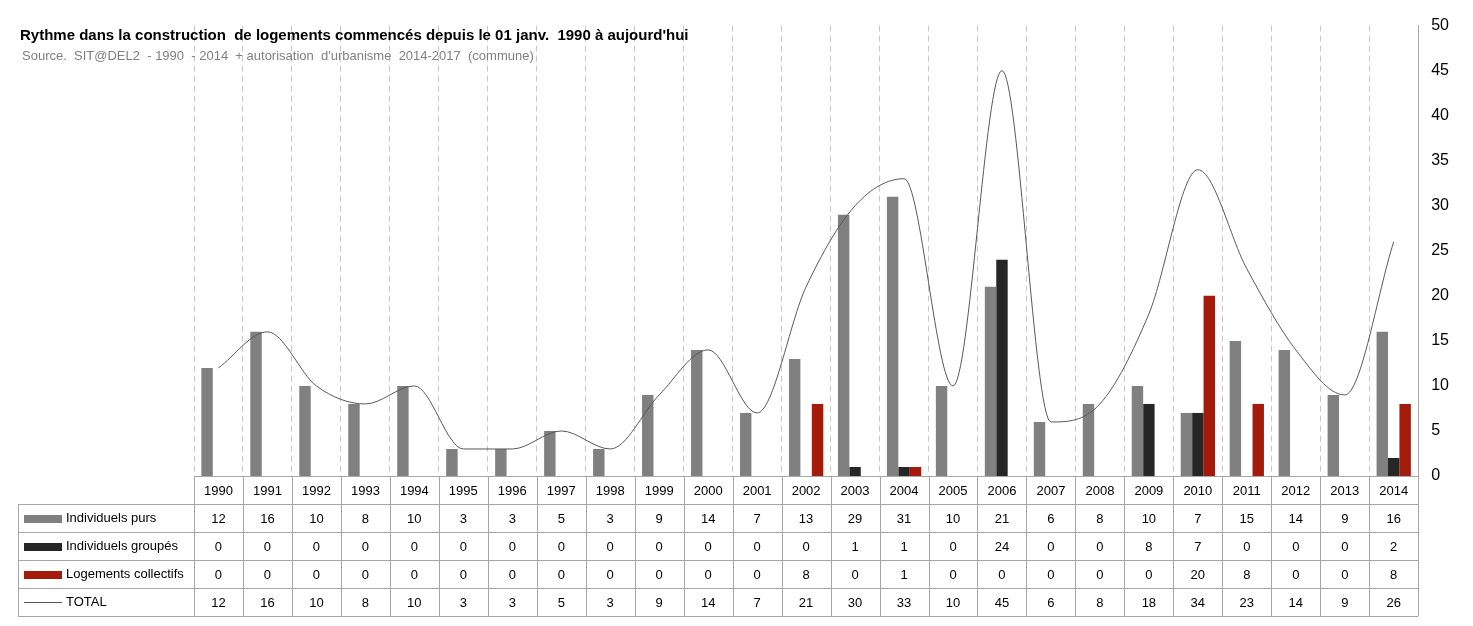 The image size is (1473, 626). What do you see at coordinates (463, 490) in the screenshot?
I see `x-tick-label: 1995` at bounding box center [463, 490].